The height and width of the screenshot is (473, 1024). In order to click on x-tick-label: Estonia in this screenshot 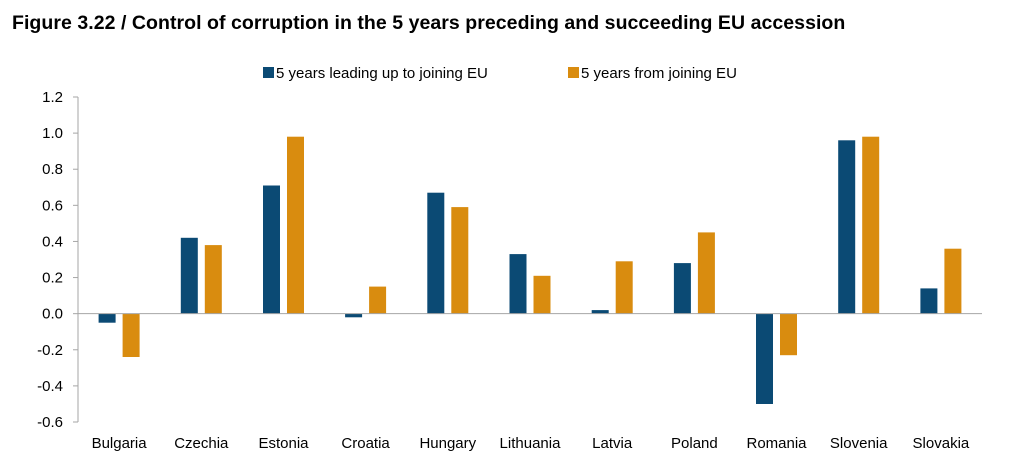, I will do `click(283, 443)`.